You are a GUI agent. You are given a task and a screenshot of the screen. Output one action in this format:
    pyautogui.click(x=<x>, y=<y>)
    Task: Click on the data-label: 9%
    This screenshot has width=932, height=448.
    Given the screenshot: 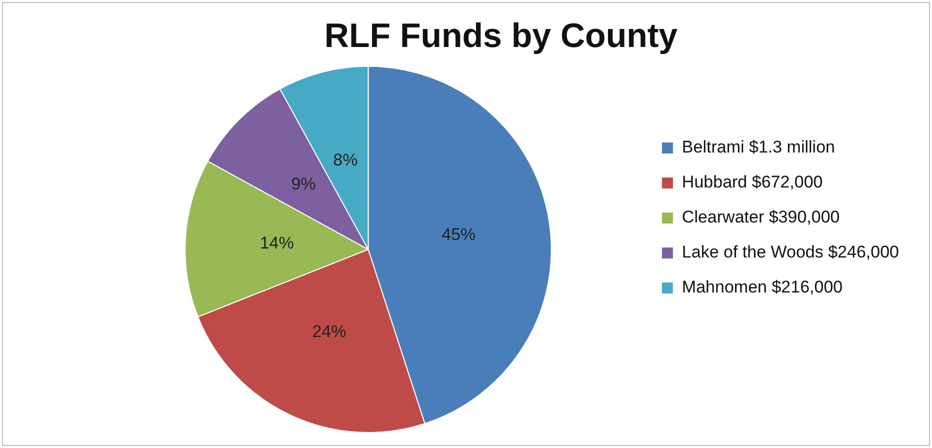 What is the action you would take?
    pyautogui.click(x=303, y=184)
    